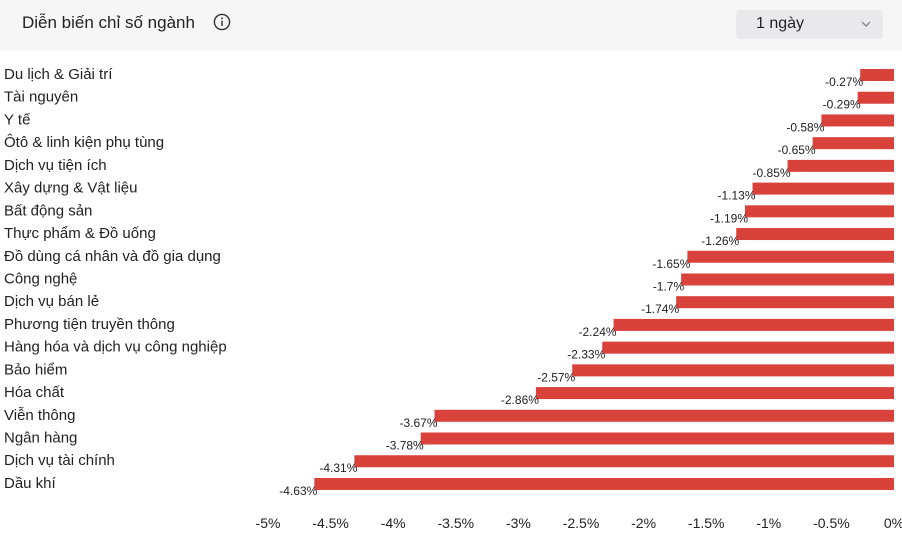 This screenshot has width=902, height=542. What do you see at coordinates (736, 196) in the screenshot?
I see `value-label: -1.13%` at bounding box center [736, 196].